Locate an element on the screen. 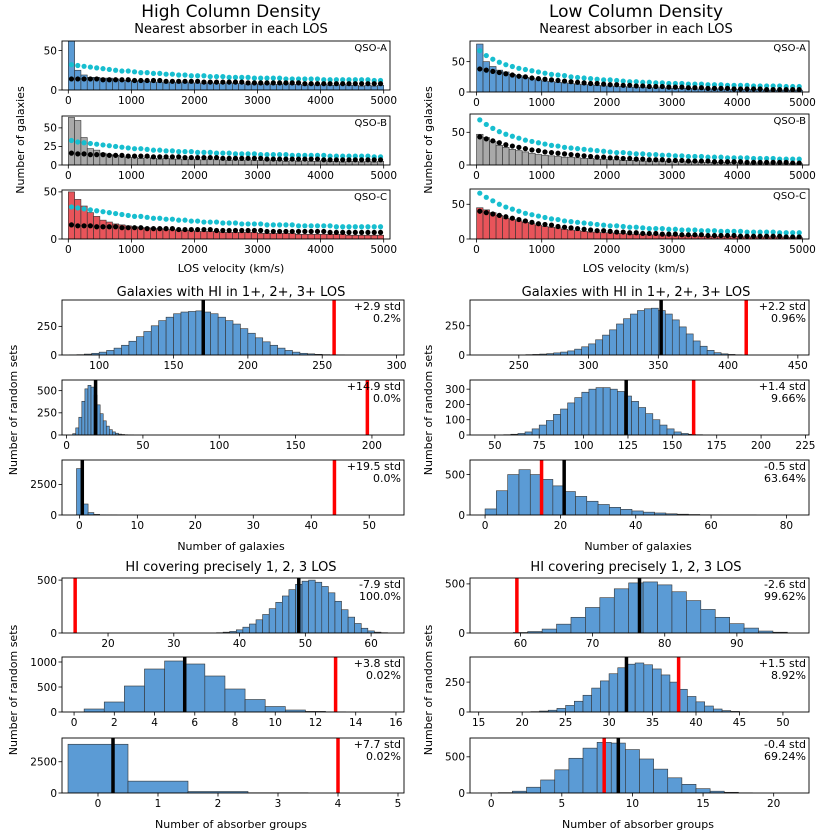 This screenshot has width=829, height=837. x-tick-label: 200 is located at coordinates (248, 366).